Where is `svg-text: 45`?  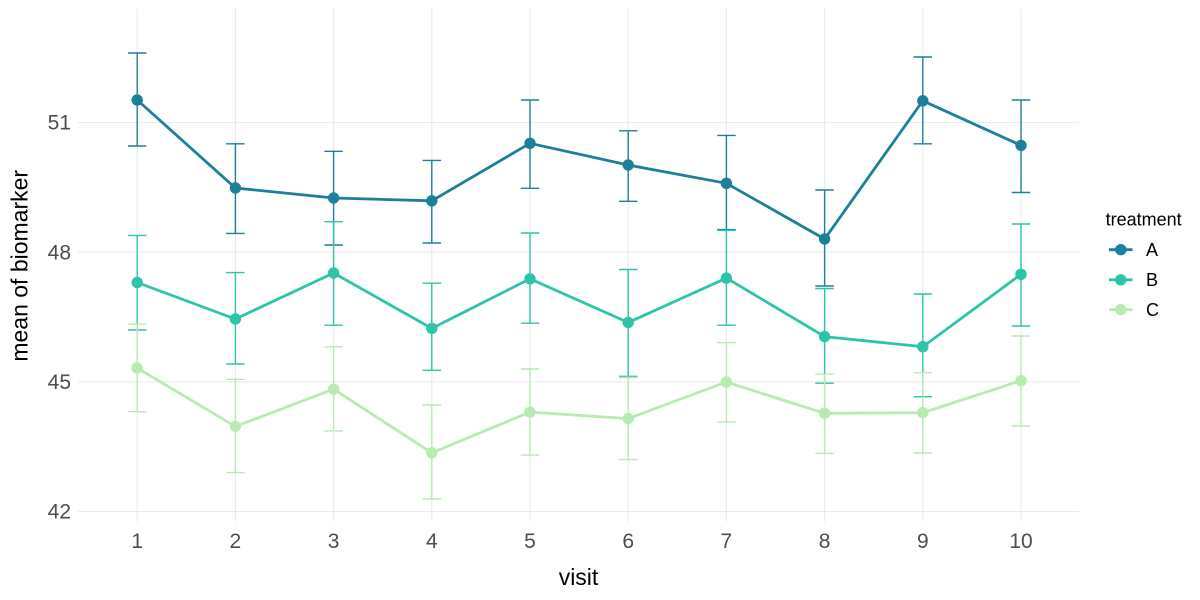
svg-text: 45 is located at coordinates (59, 382).